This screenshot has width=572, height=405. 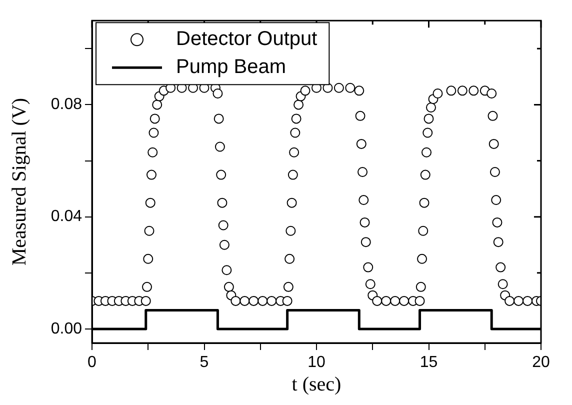 What do you see at coordinates (66, 217) in the screenshot?
I see `y-tick-label: 0.04` at bounding box center [66, 217].